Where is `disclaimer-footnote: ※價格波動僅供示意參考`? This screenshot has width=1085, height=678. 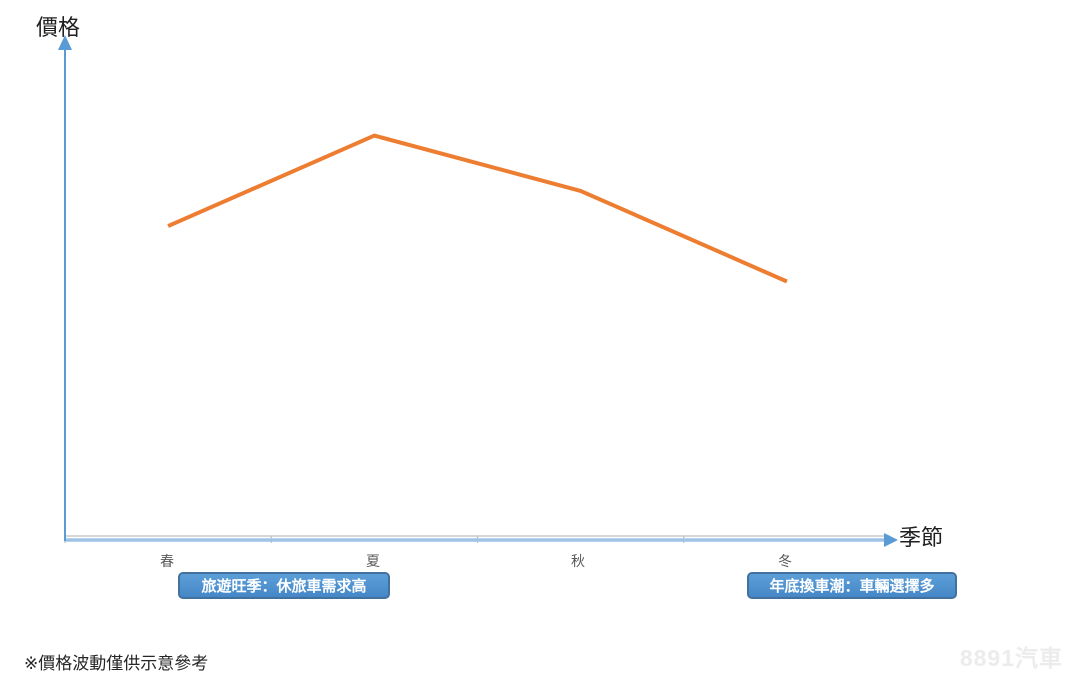
disclaimer-footnote: ※價格波動僅供示意參考 is located at coordinates (116, 663).